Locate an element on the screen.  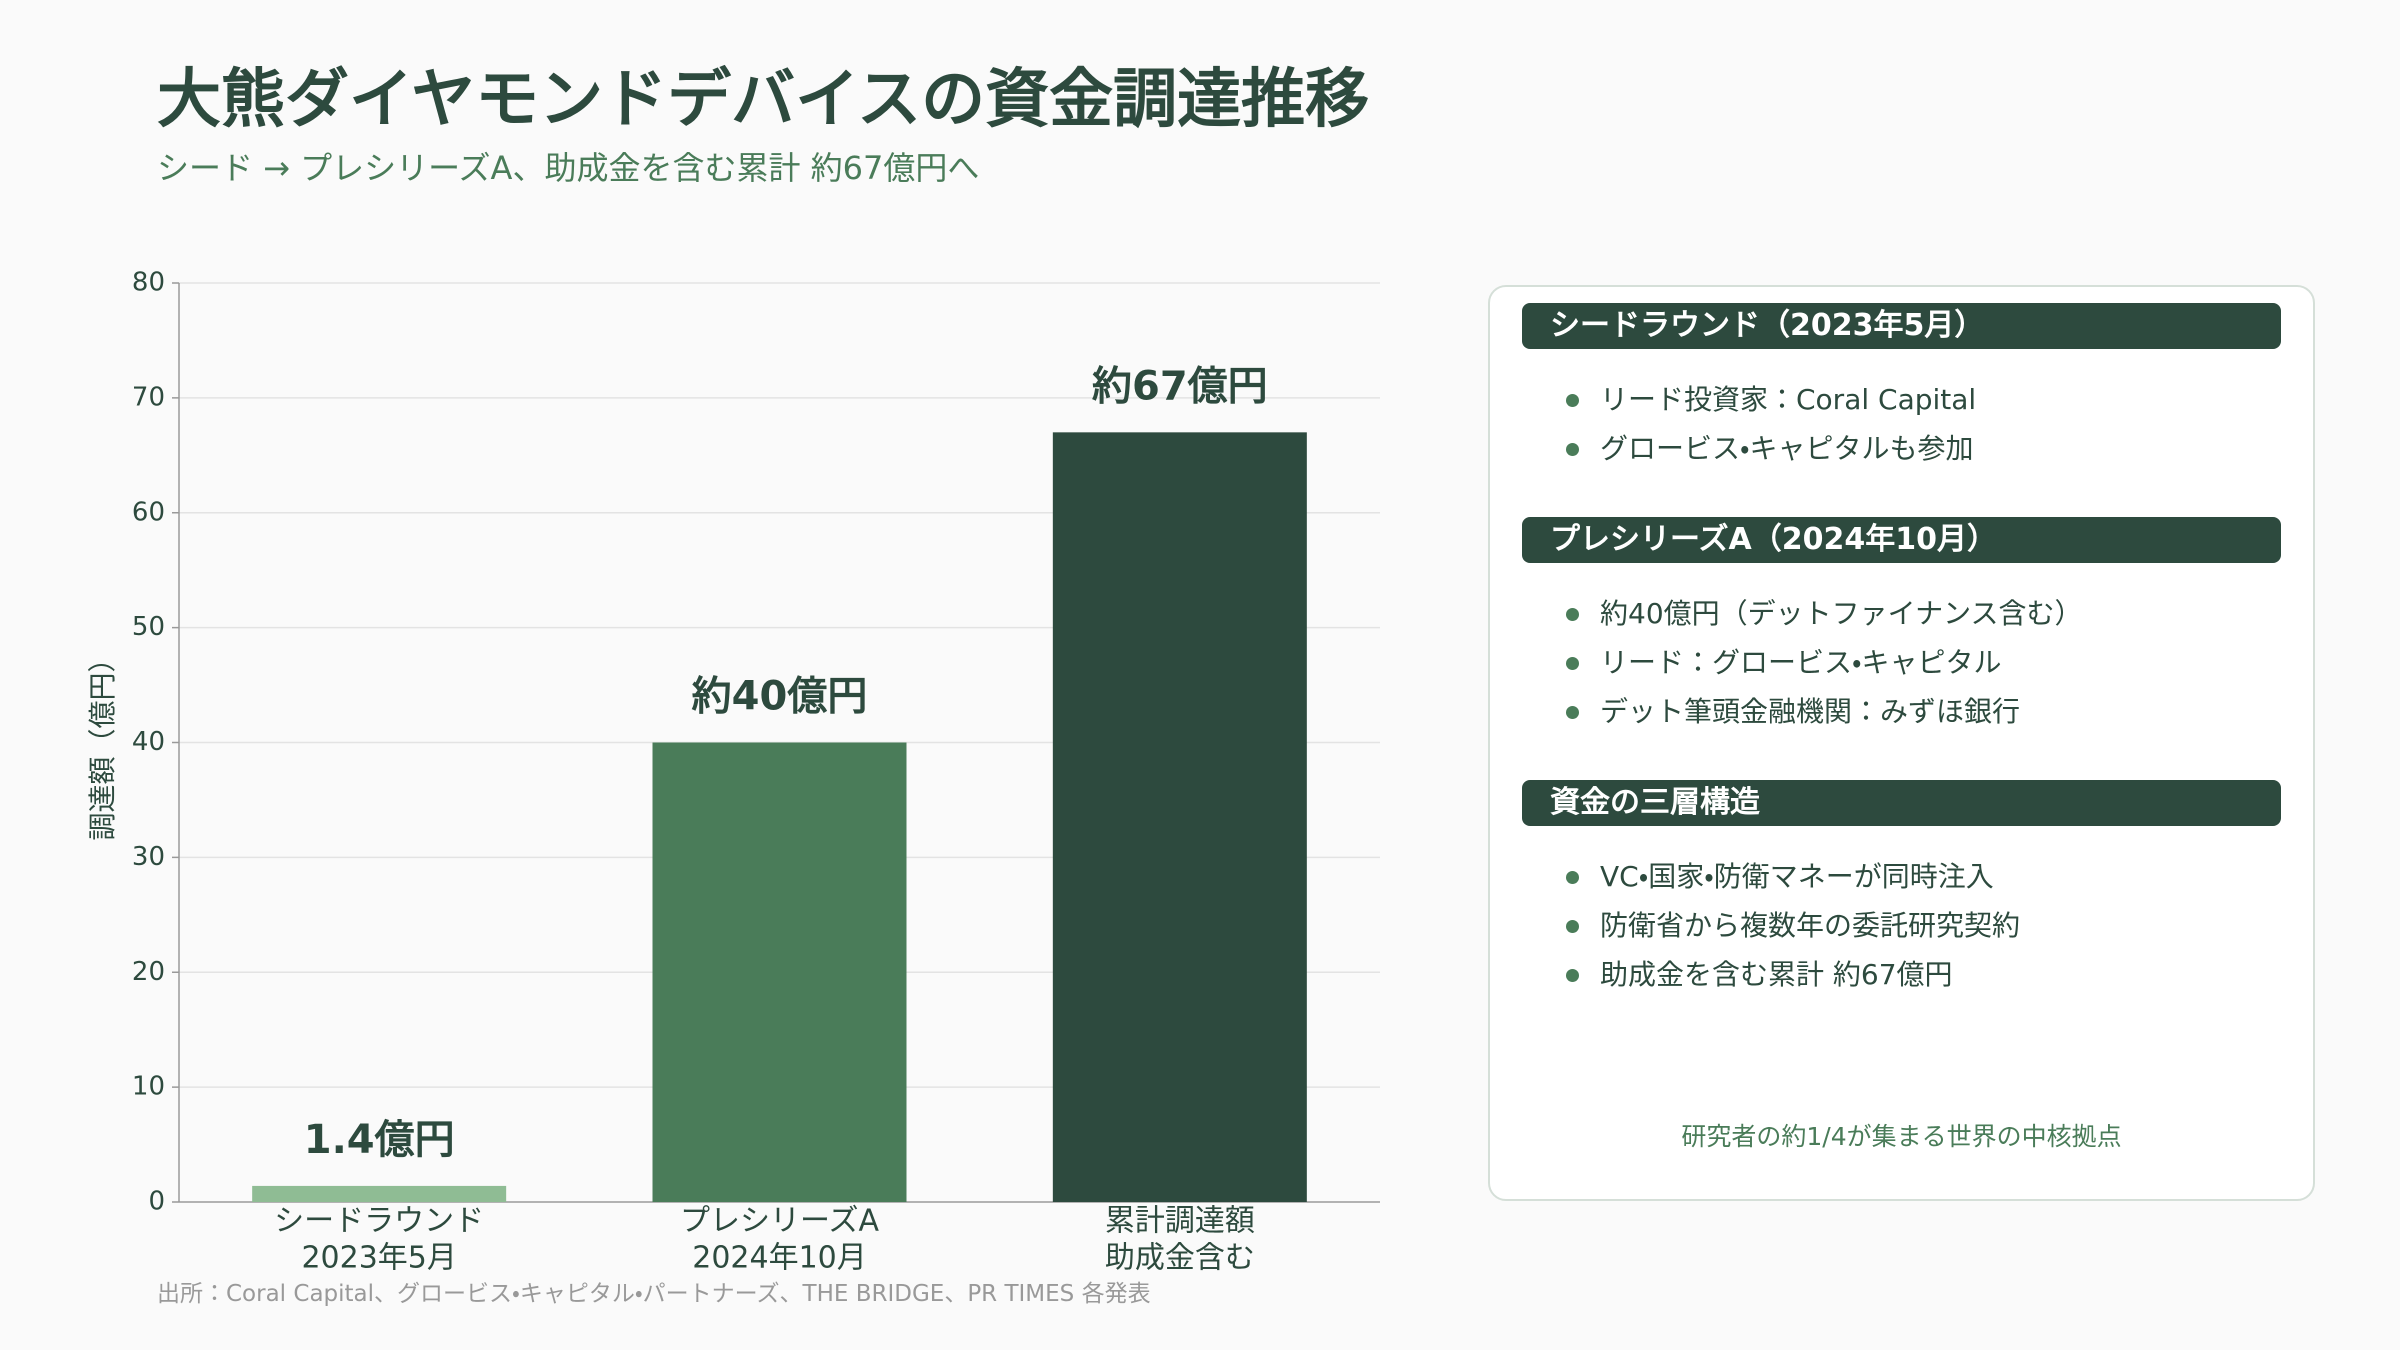
bullet-list: リード投資家：Coral Capital グロービス・キャピタルも参加 is located at coordinates (1901, 424).